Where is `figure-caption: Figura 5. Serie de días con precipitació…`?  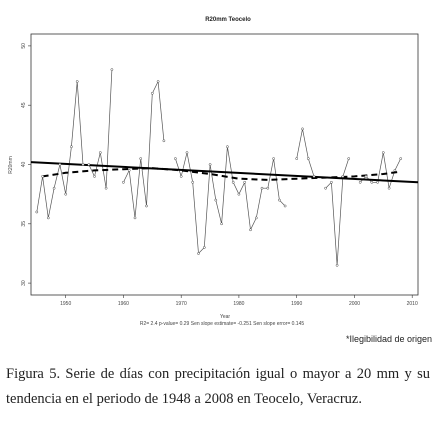 figure-caption: Figura 5. Serie de días con precipitació… is located at coordinates (218, 386).